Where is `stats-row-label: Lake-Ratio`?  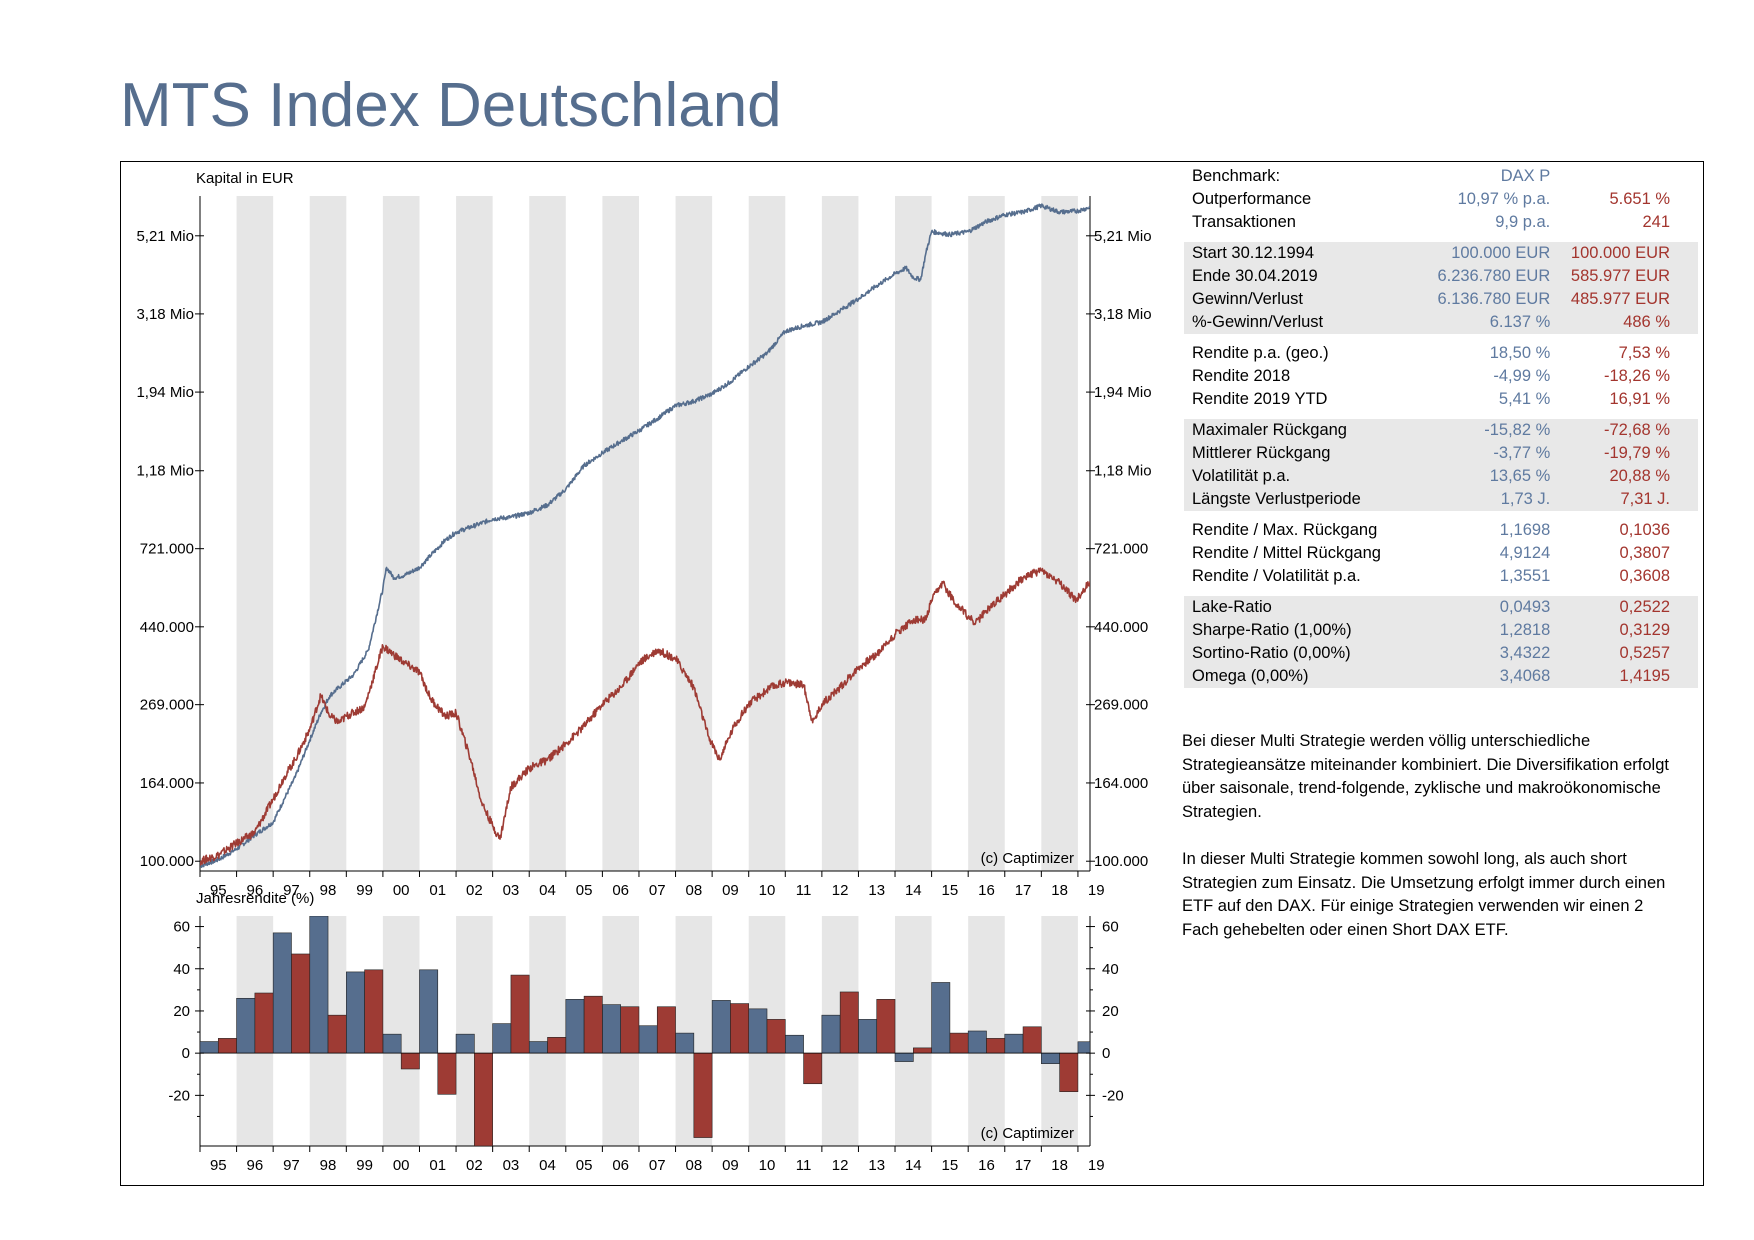
stats-row-label: Lake-Ratio is located at coordinates (1302, 607).